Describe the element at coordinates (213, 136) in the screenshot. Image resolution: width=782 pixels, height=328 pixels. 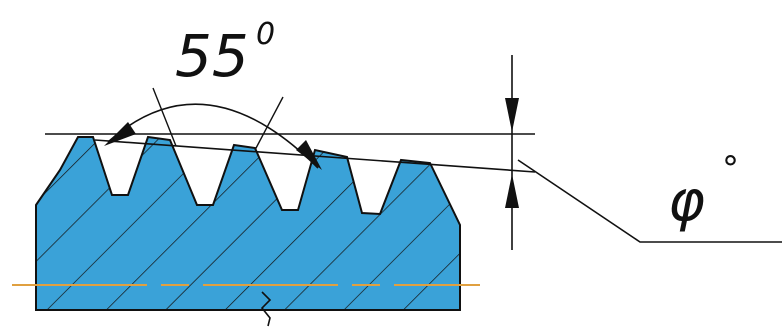
I see `angle-arc` at that location.